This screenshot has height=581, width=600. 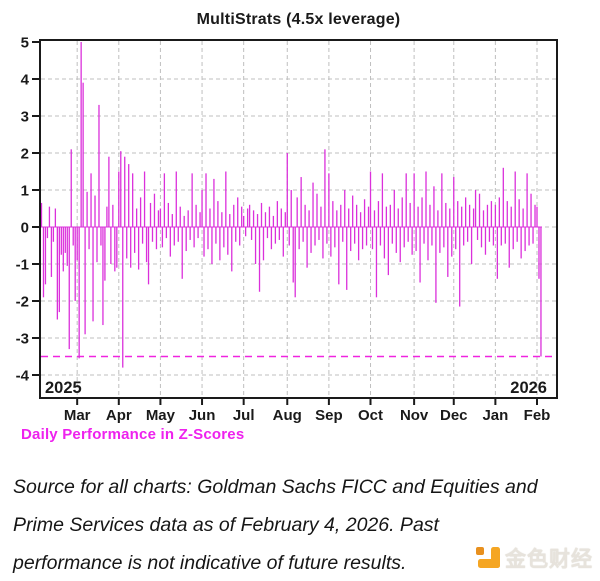 I want to click on svg-text: Feb, so click(x=537, y=415).